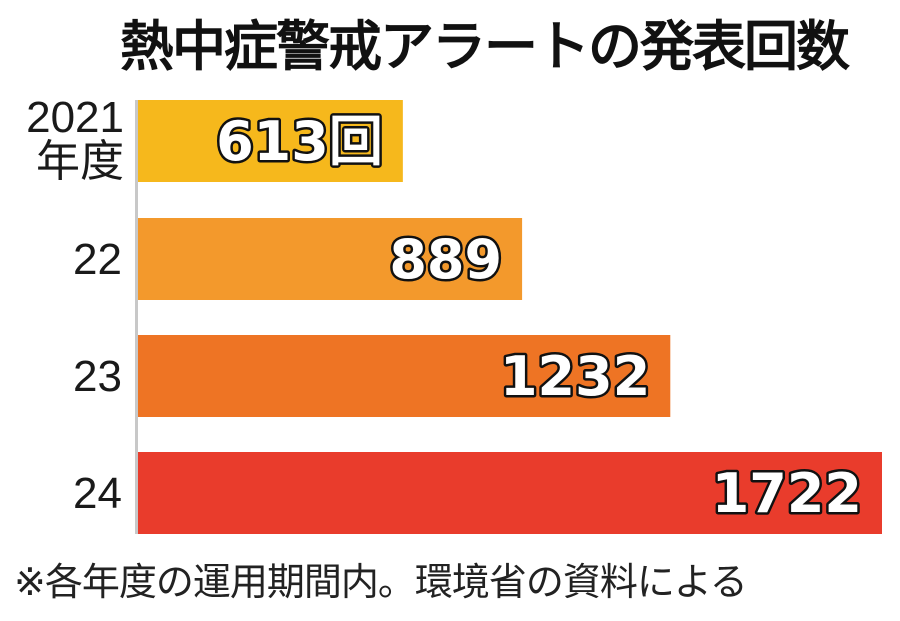  What do you see at coordinates (299, 141) in the screenshot?
I see `bar-value-label-0: 613回` at bounding box center [299, 141].